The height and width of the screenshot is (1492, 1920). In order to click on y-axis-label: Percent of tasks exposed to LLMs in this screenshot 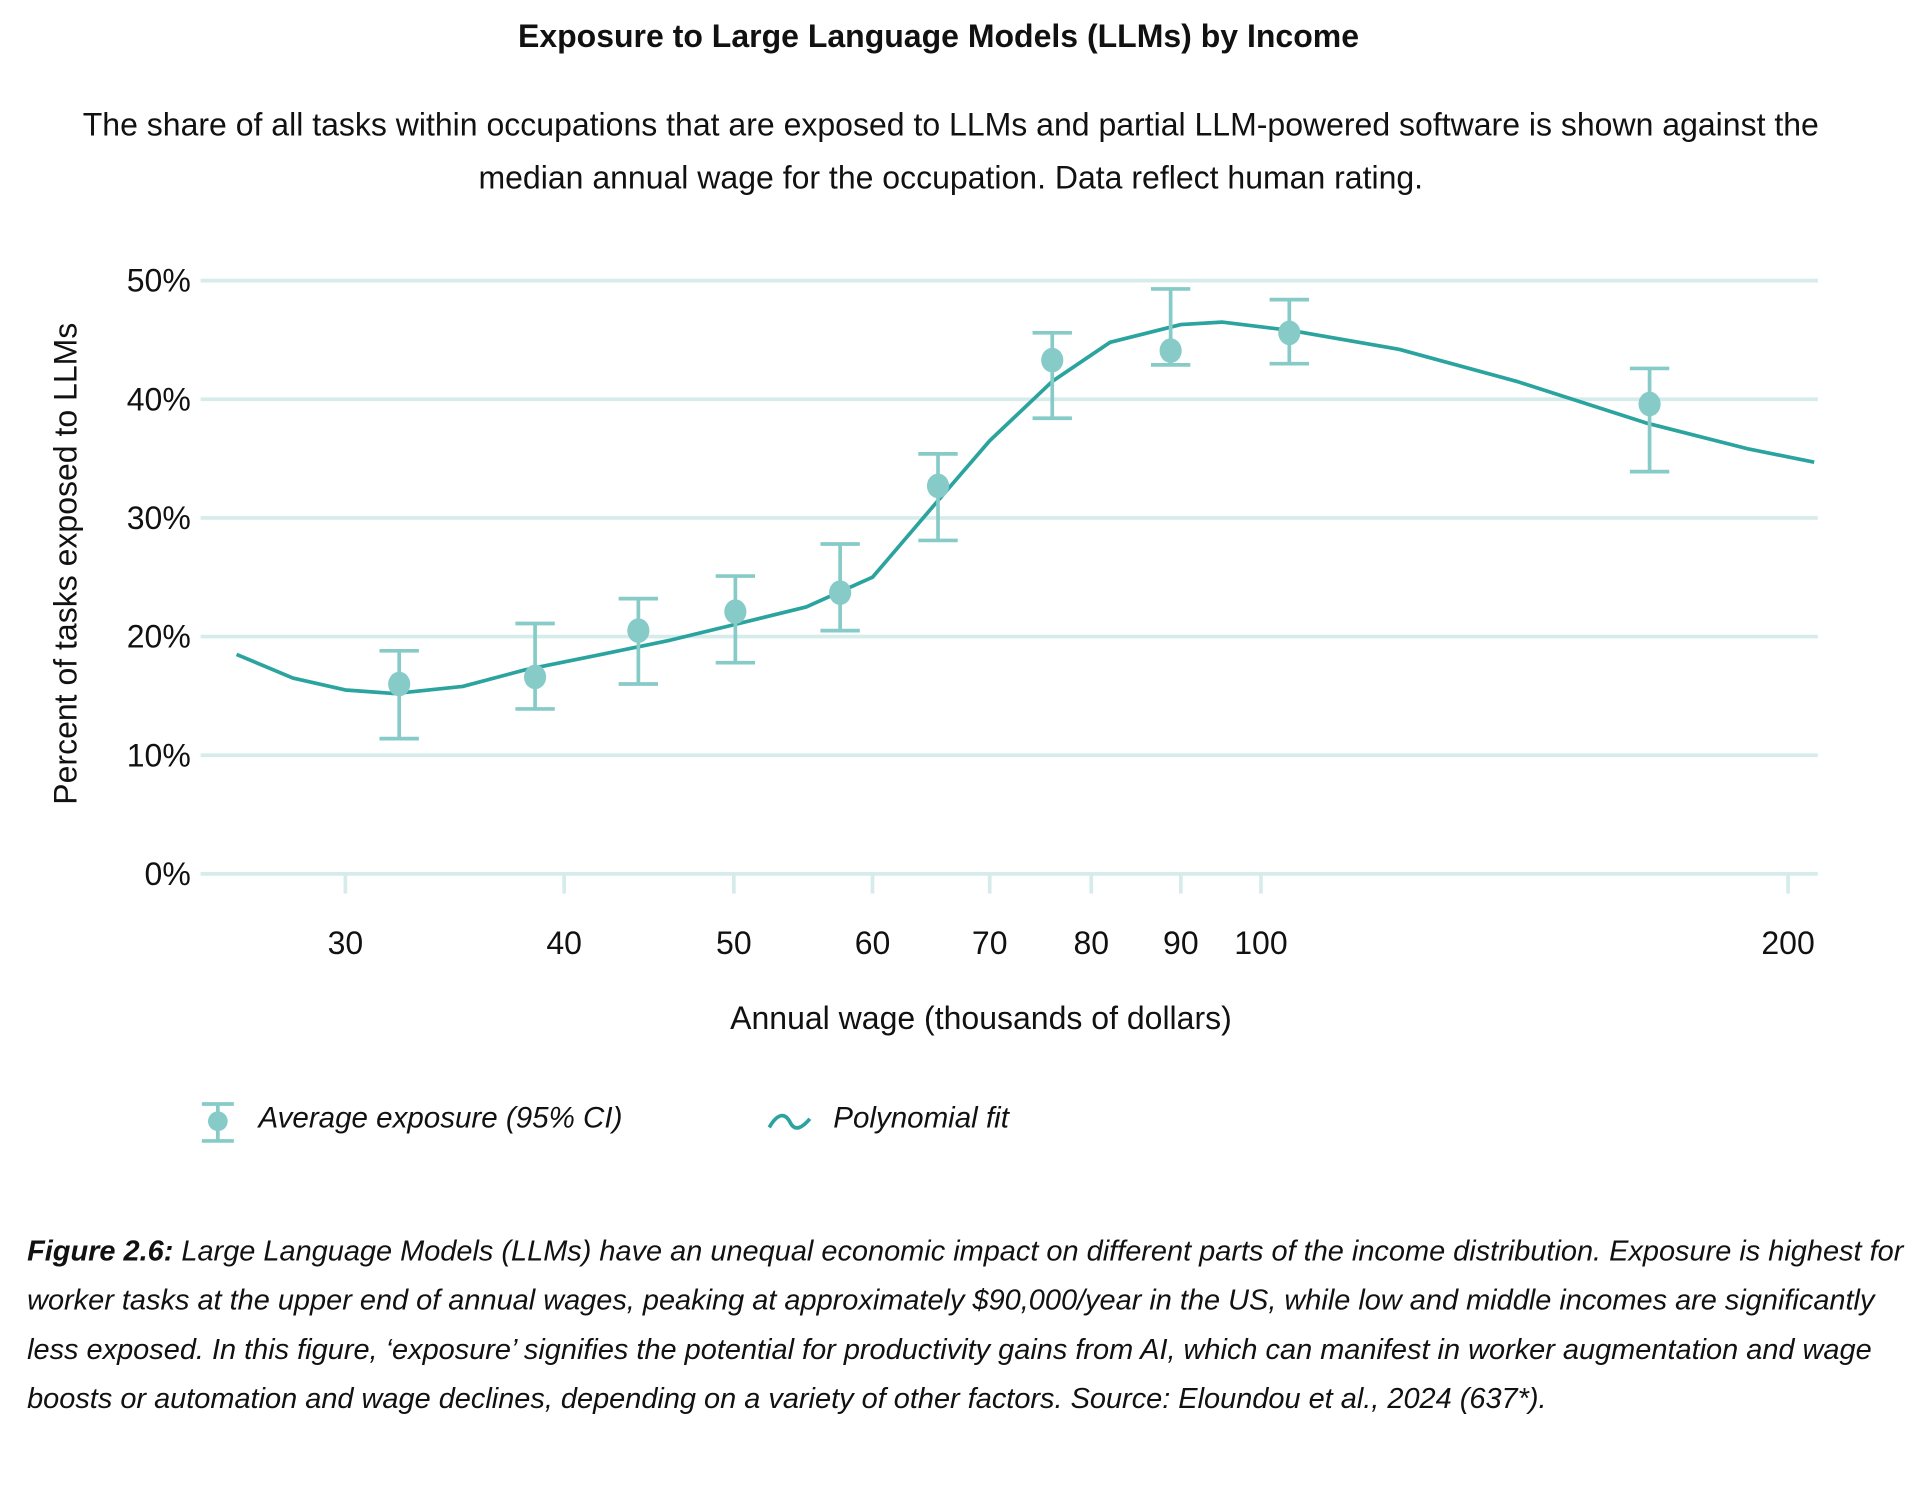, I will do `click(65, 564)`.